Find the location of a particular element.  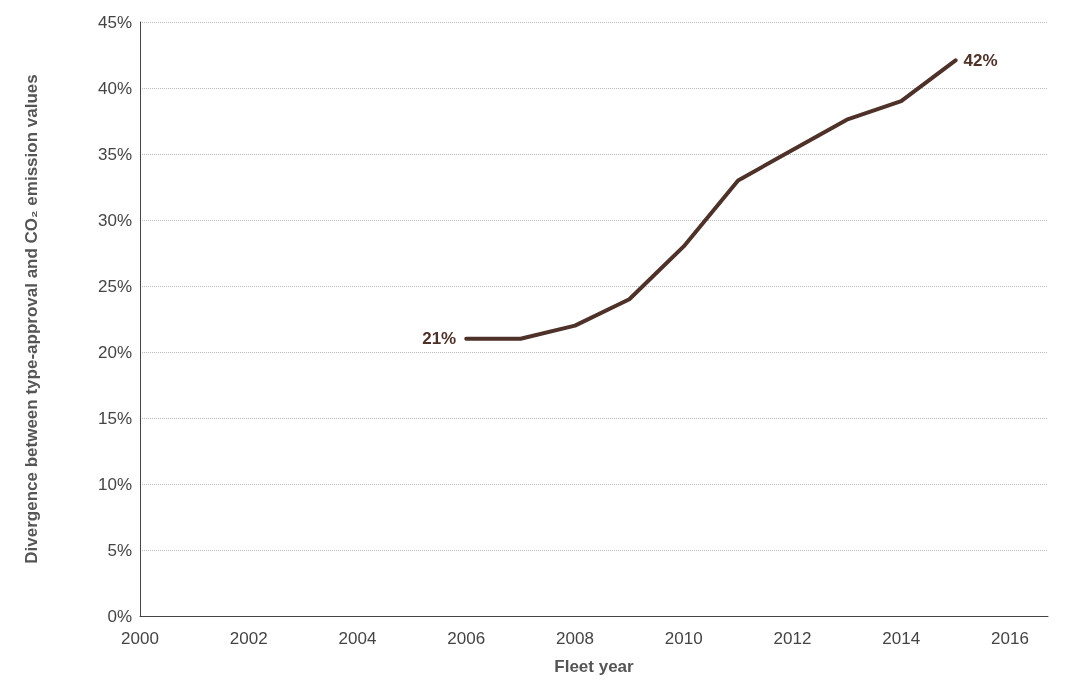

x-tick-label: 2014 is located at coordinates (901, 638).